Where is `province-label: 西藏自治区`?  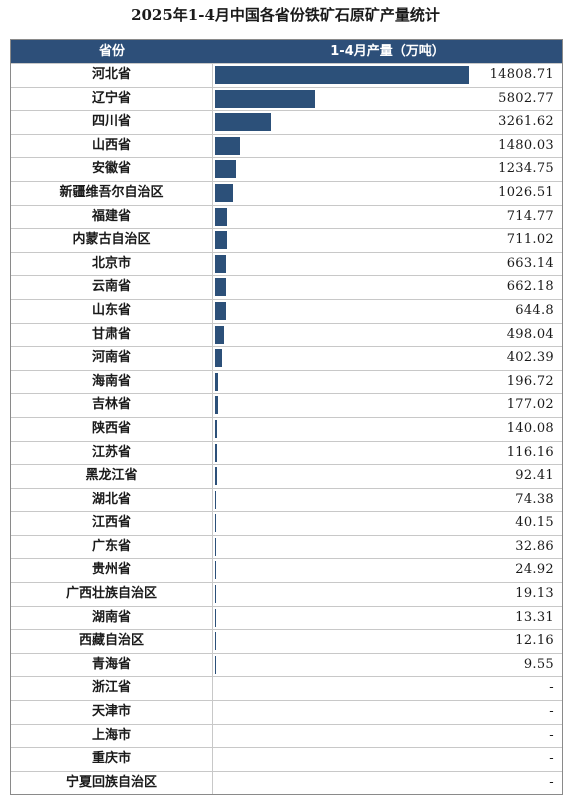
province-label: 西藏自治区 is located at coordinates (112, 641).